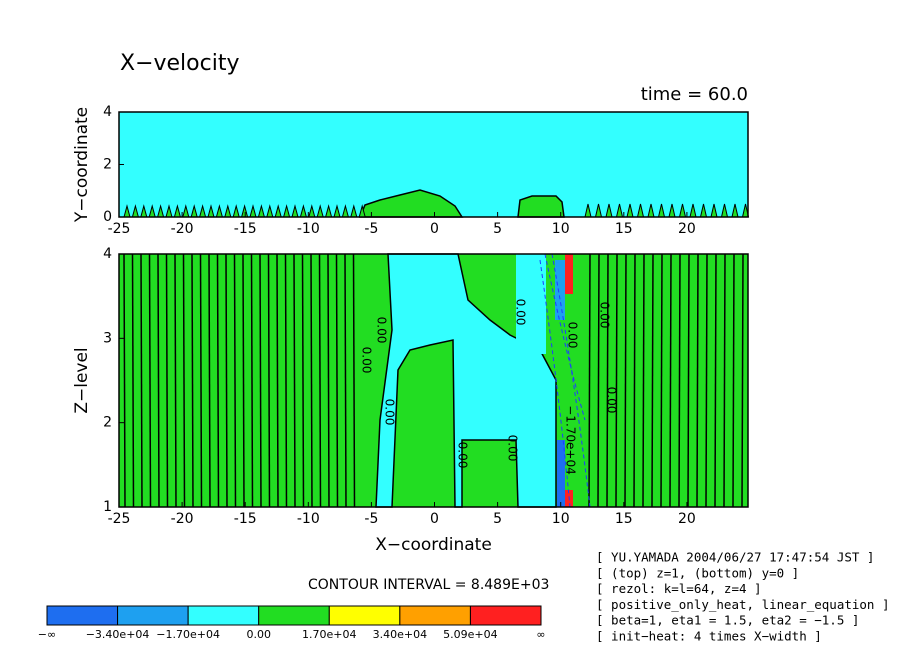 Image resolution: width=904 pixels, height=654 pixels. I want to click on y-tick-label: 2, so click(107, 165).